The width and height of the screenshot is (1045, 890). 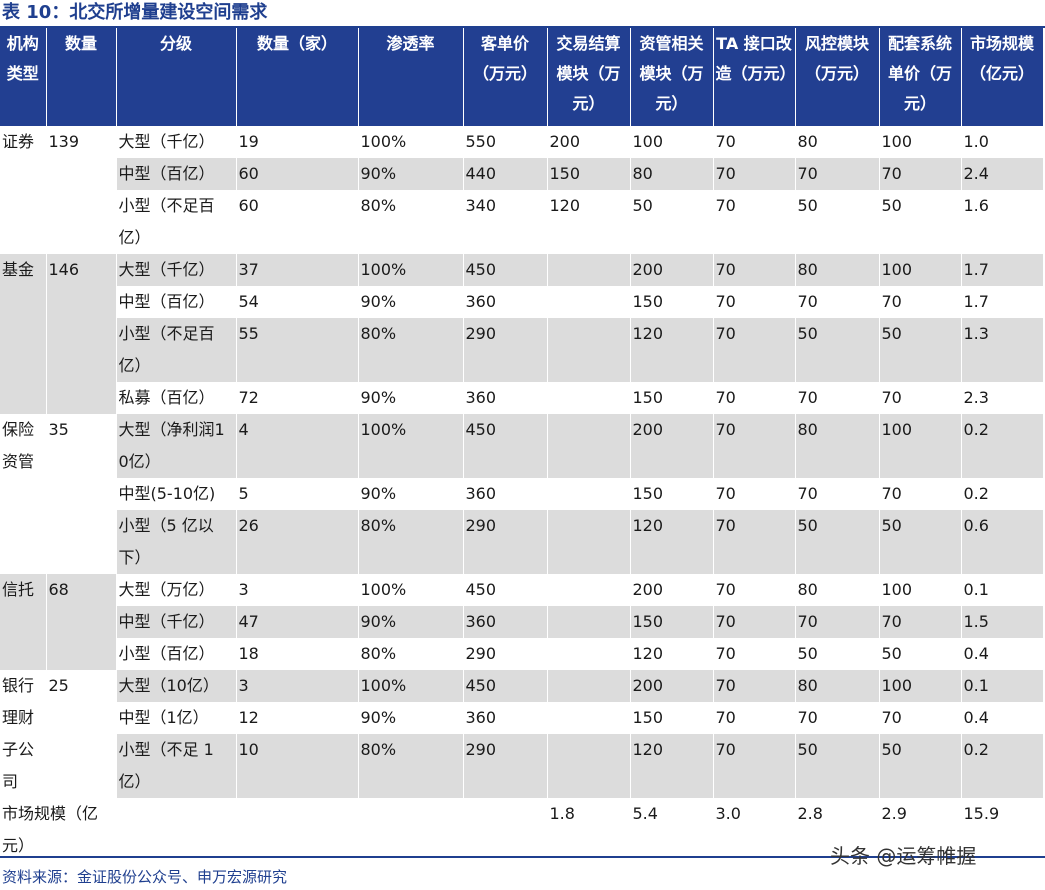 I want to click on total-cell: 1.8, so click(x=589, y=830).